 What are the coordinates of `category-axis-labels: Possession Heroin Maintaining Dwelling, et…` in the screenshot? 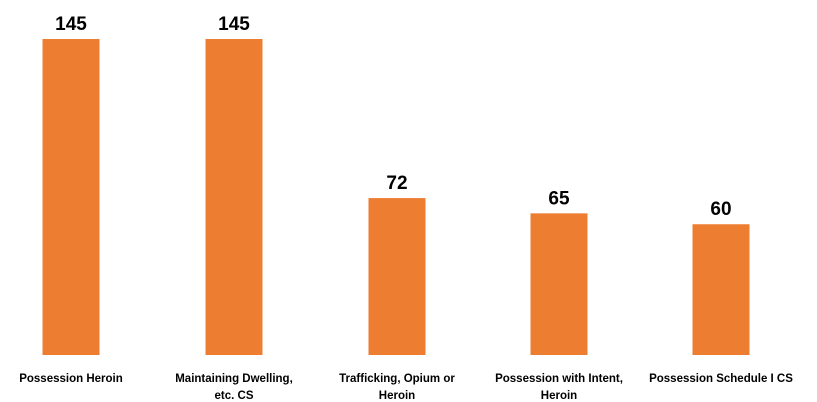 It's located at (406, 387).